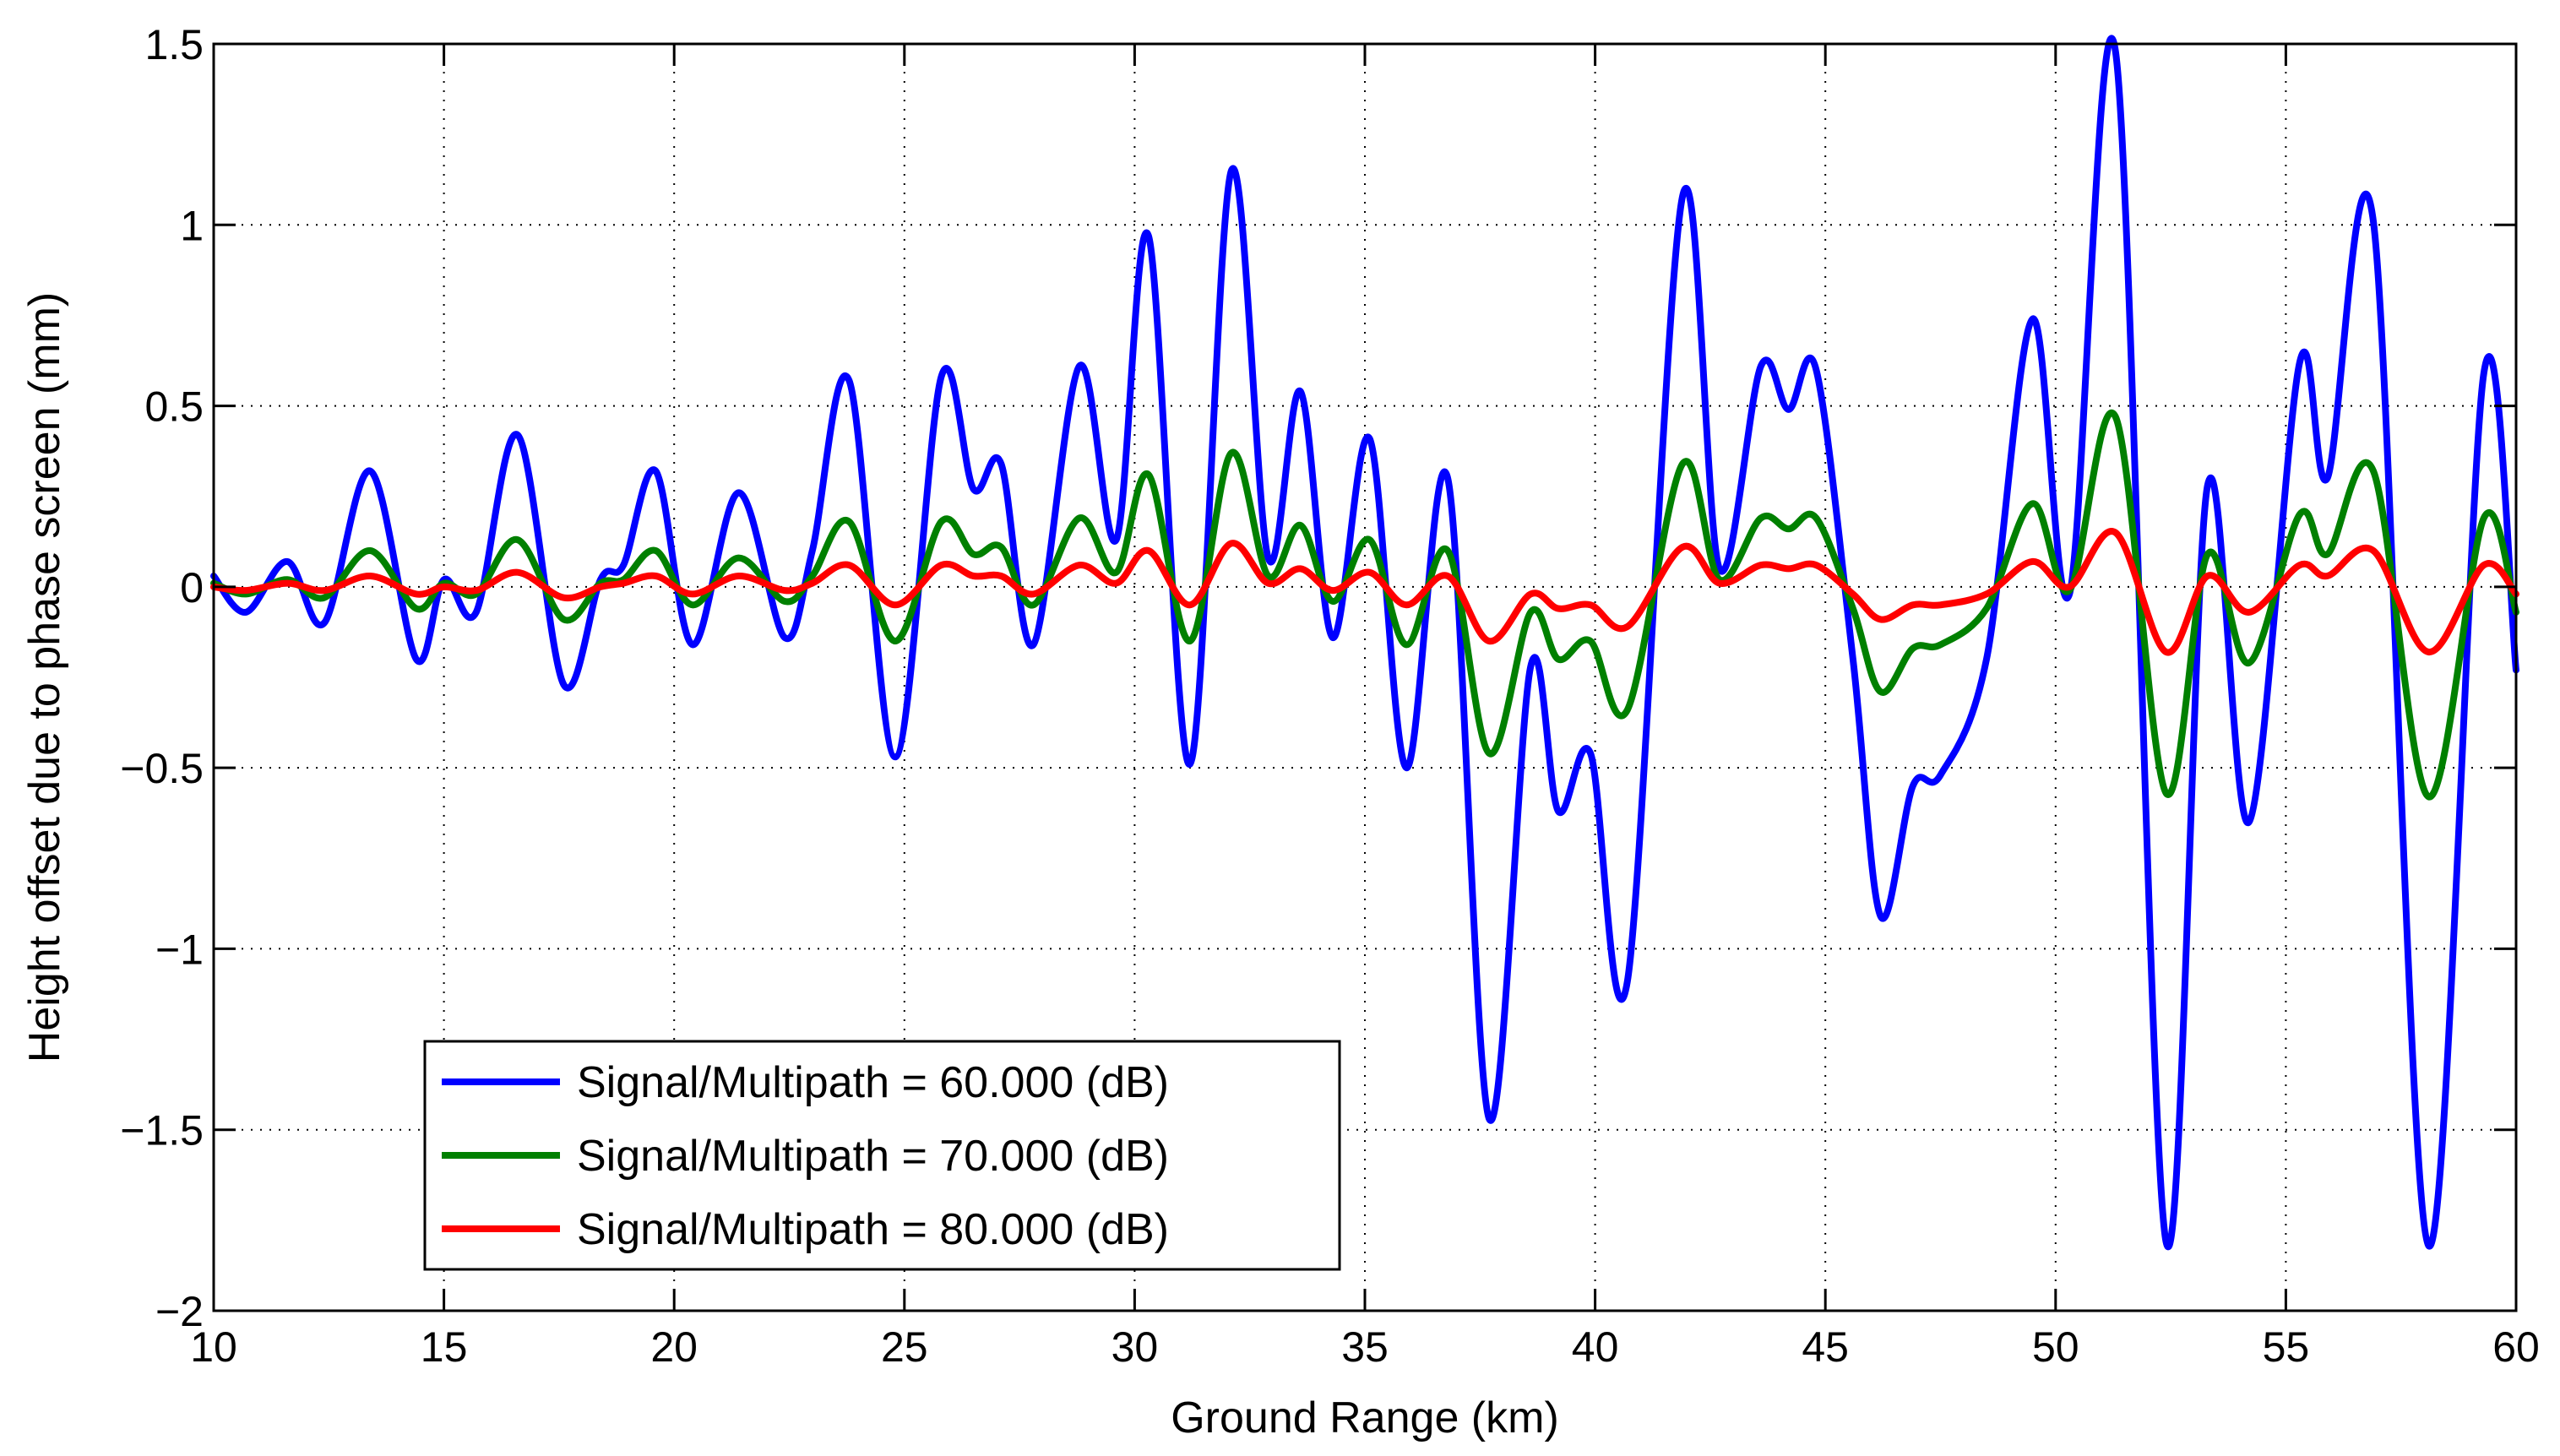  Describe the element at coordinates (1826, 1347) in the screenshot. I see `x-tick-label: 45` at that location.